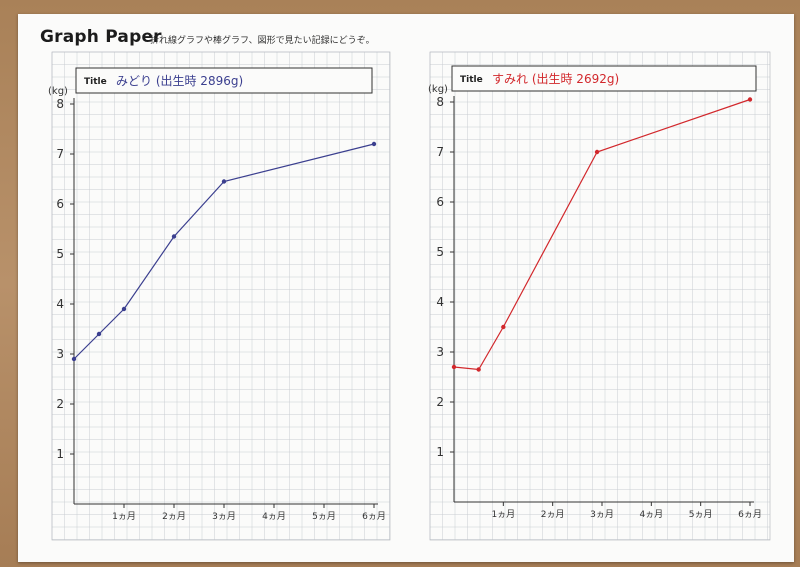 Image resolution: width=800 pixels, height=567 pixels. I want to click on page-title: Graph Paper, so click(101, 37).